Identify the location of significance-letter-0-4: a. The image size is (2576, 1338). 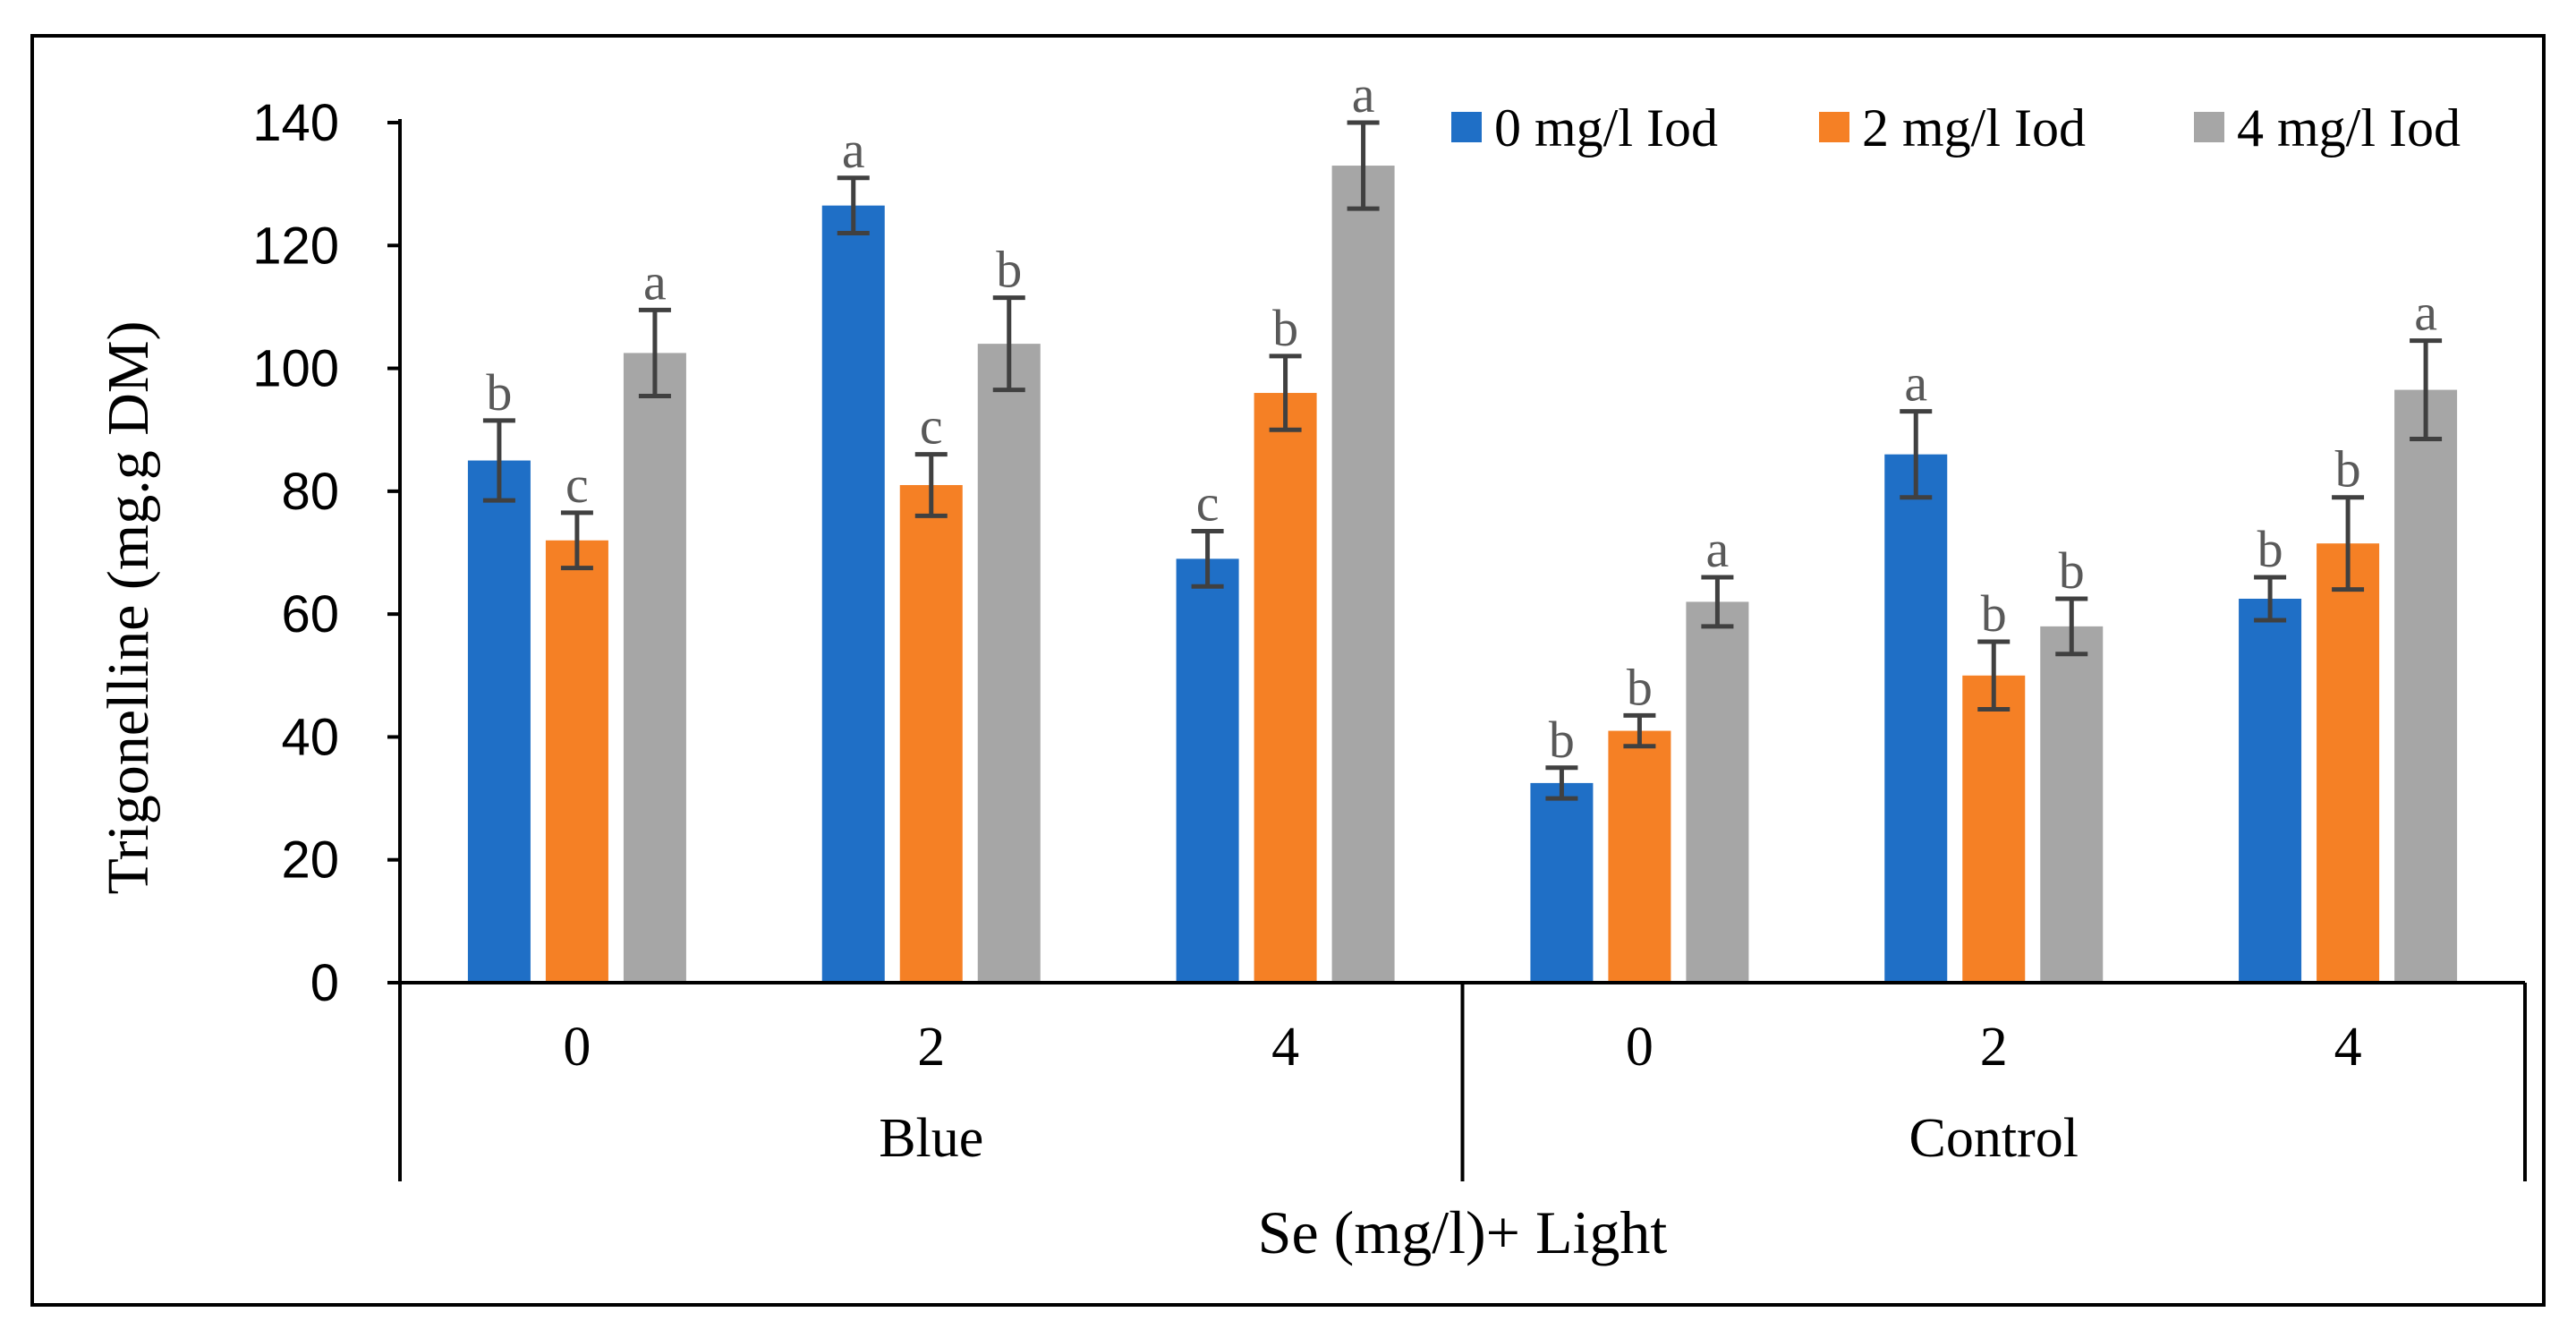
(1915, 383).